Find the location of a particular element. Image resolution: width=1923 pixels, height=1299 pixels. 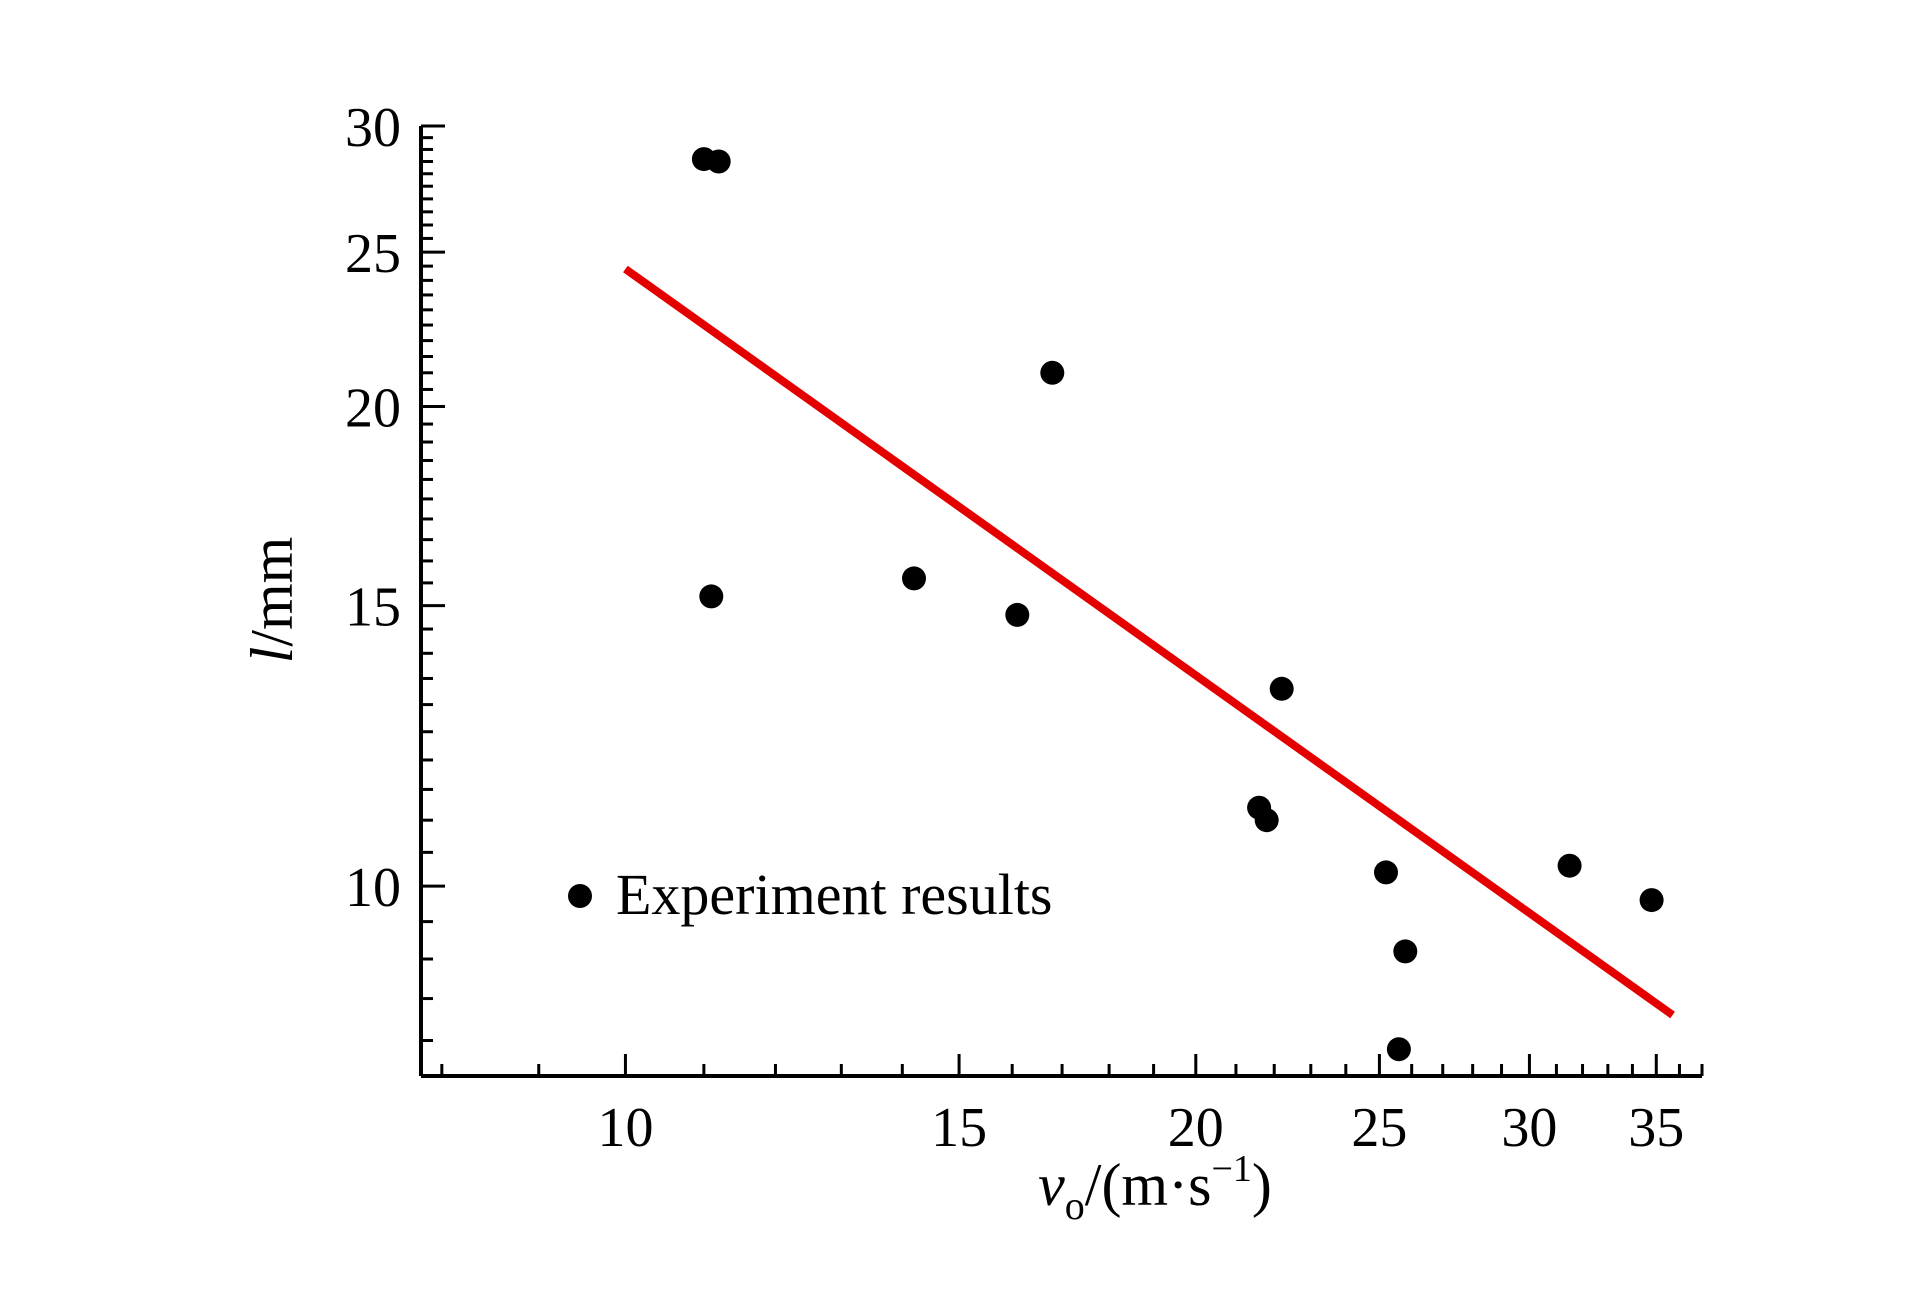

x-tick-label: 35 is located at coordinates (1656, 1128).